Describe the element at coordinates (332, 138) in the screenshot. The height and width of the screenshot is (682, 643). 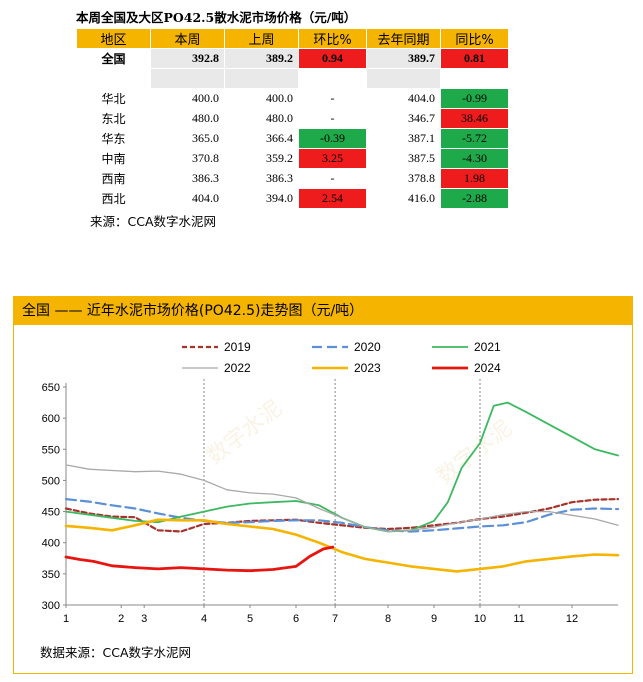
I see `cell-wow: -0.39` at that location.